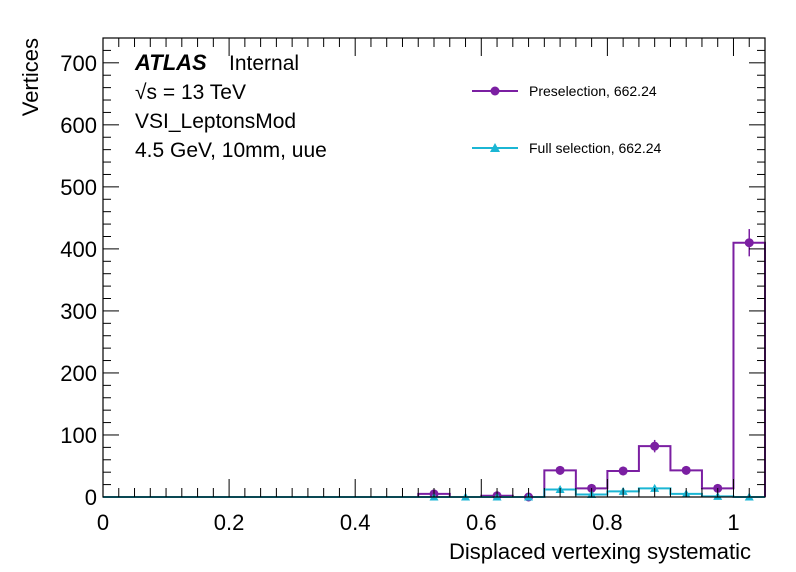 The height and width of the screenshot is (572, 796). What do you see at coordinates (30, 77) in the screenshot?
I see `y-axis-title: Vertices` at bounding box center [30, 77].